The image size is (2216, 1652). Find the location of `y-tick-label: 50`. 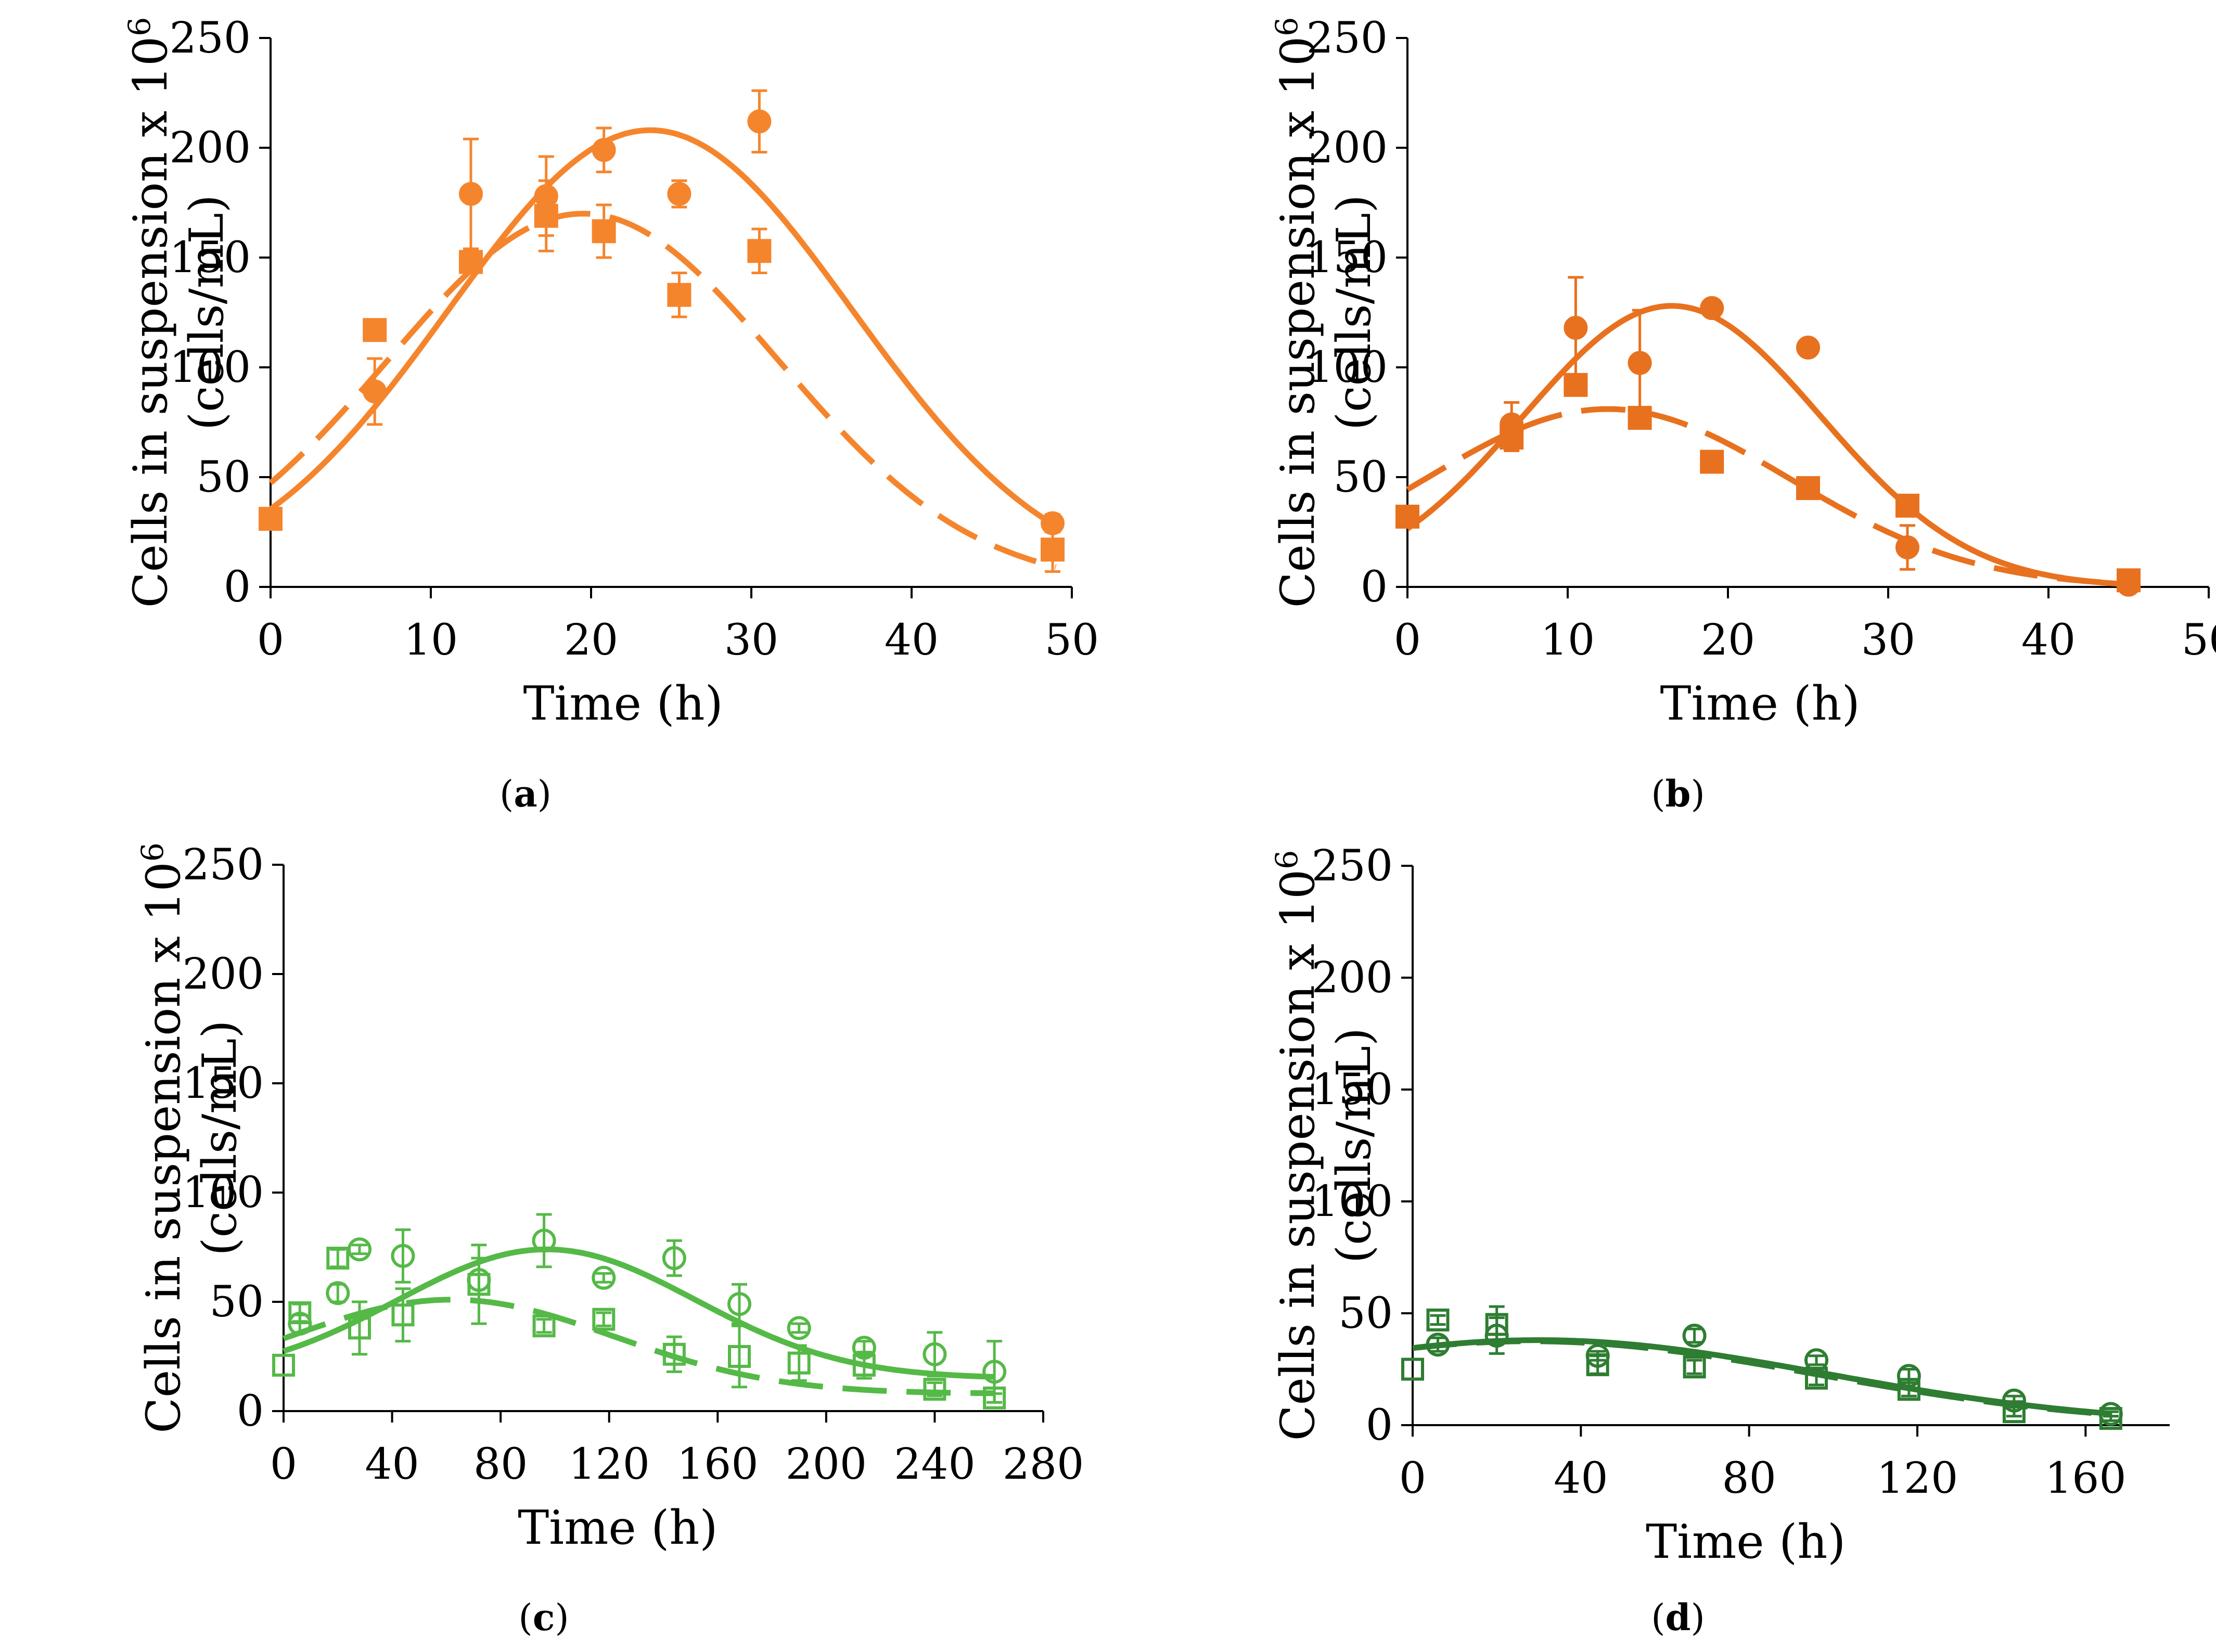

y-tick-label: 50 is located at coordinates (224, 477).